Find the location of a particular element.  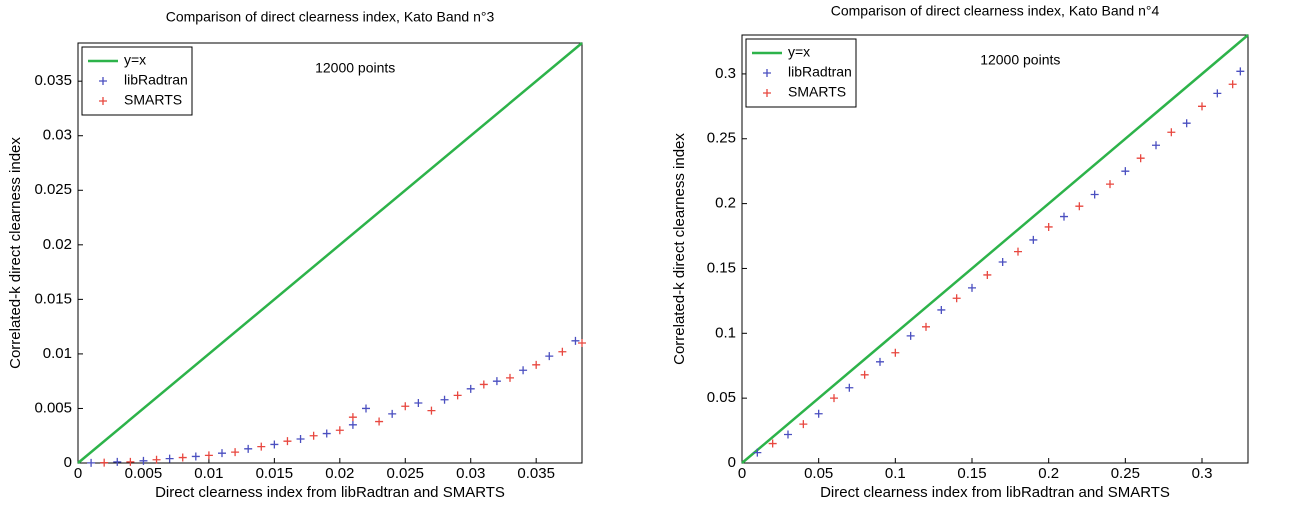

y-tick-label: 0.015 is located at coordinates (53, 298).